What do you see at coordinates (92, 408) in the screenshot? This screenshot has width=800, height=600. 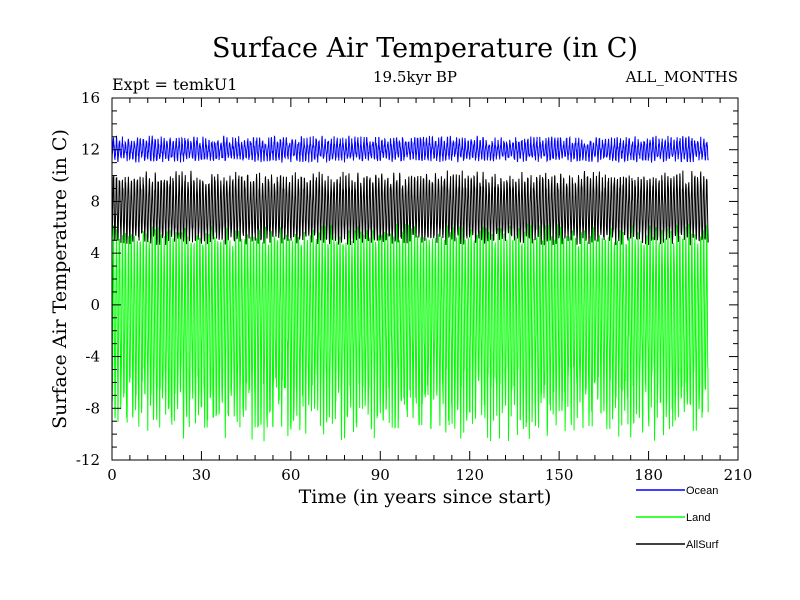 I see `y-tick-label: -8` at bounding box center [92, 408].